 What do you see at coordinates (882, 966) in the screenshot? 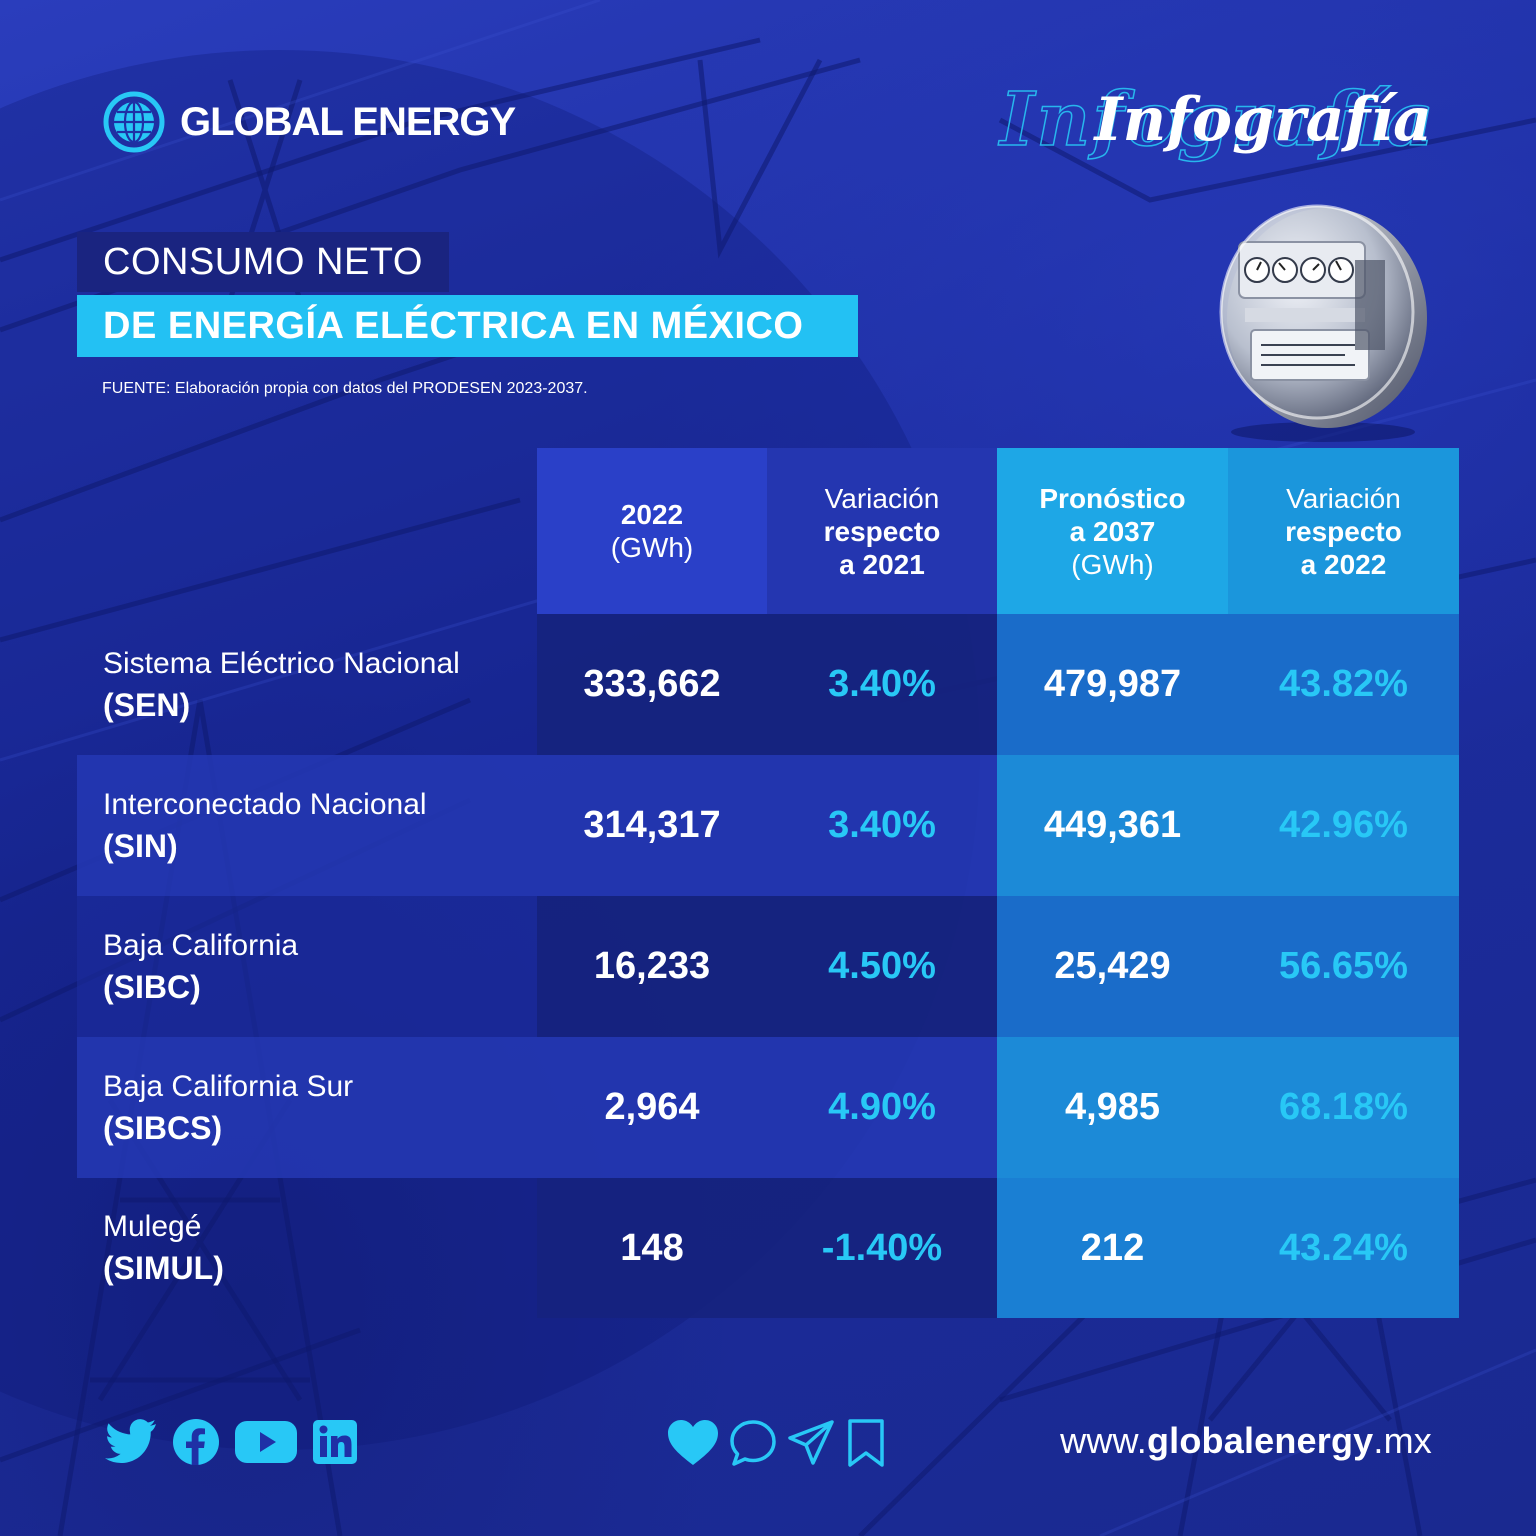
I see `cell-var2021: 4.50%` at bounding box center [882, 966].